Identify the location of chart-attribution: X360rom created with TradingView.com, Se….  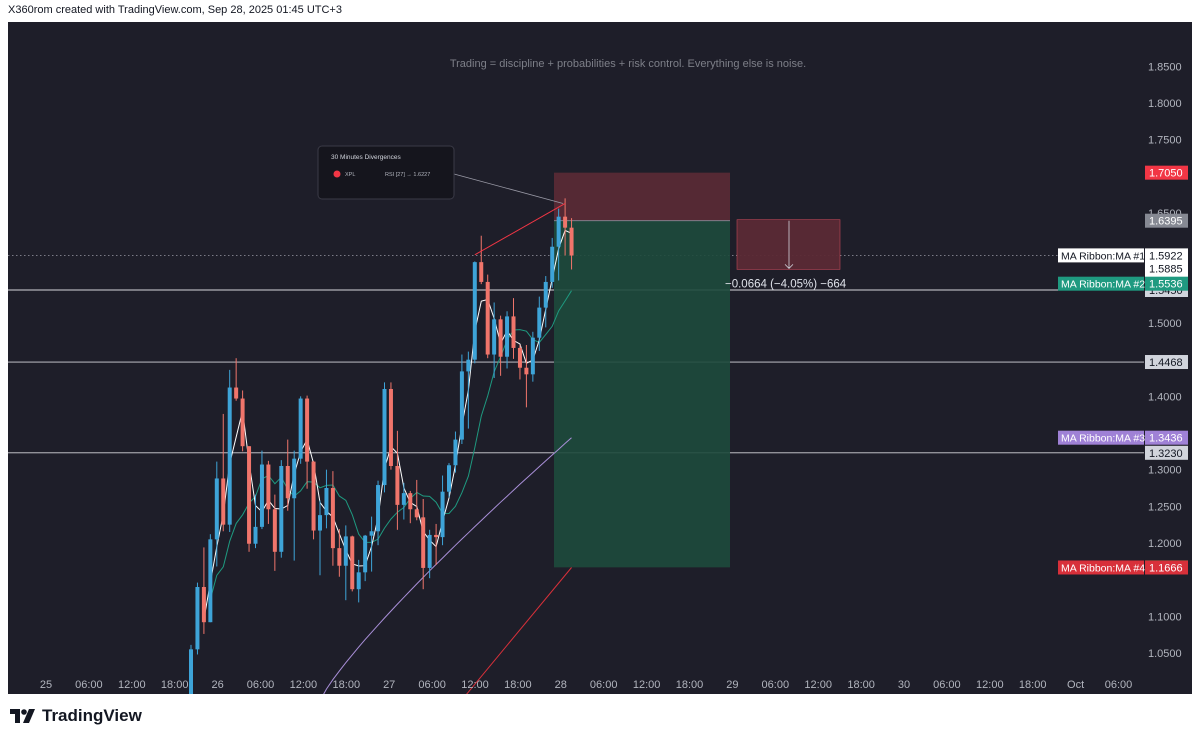
(175, 10).